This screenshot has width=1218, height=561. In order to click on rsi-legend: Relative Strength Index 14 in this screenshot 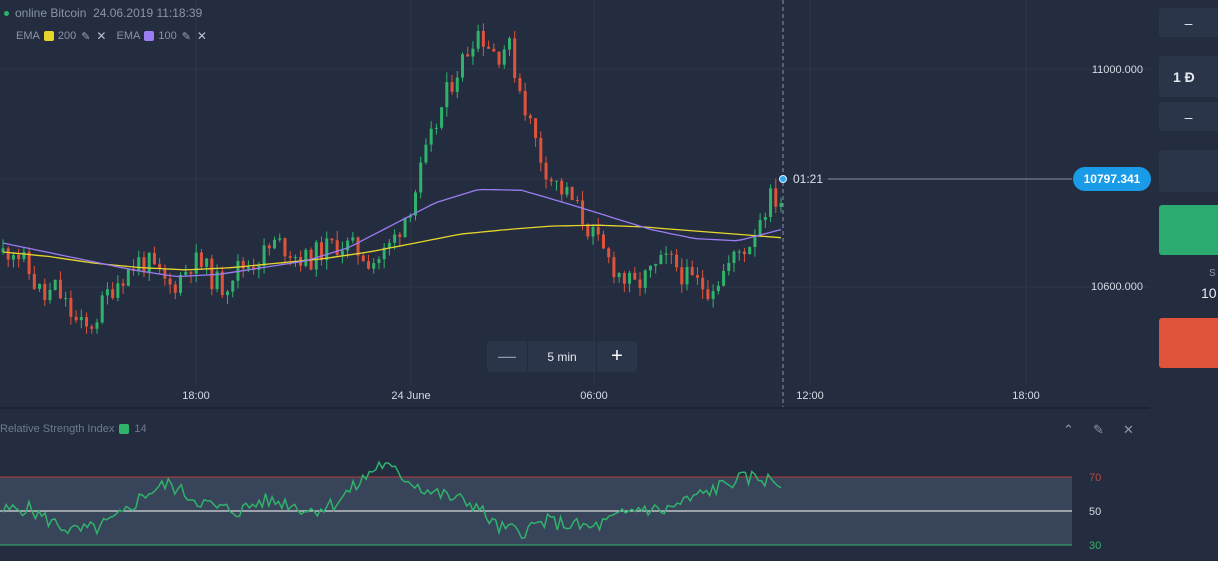, I will do `click(73, 429)`.